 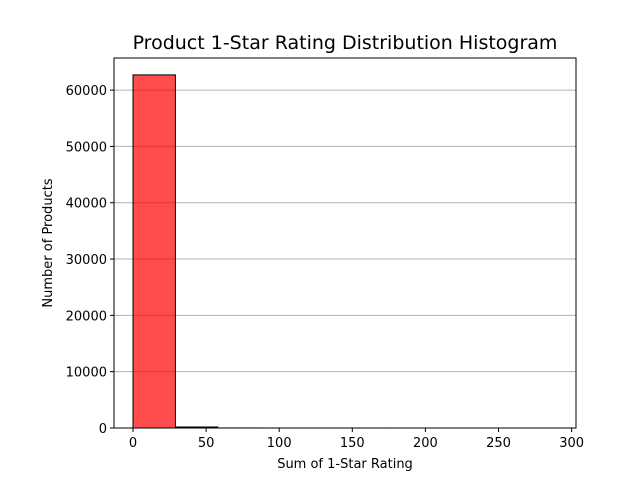 I want to click on x-tick-label: 0, so click(x=133, y=443).